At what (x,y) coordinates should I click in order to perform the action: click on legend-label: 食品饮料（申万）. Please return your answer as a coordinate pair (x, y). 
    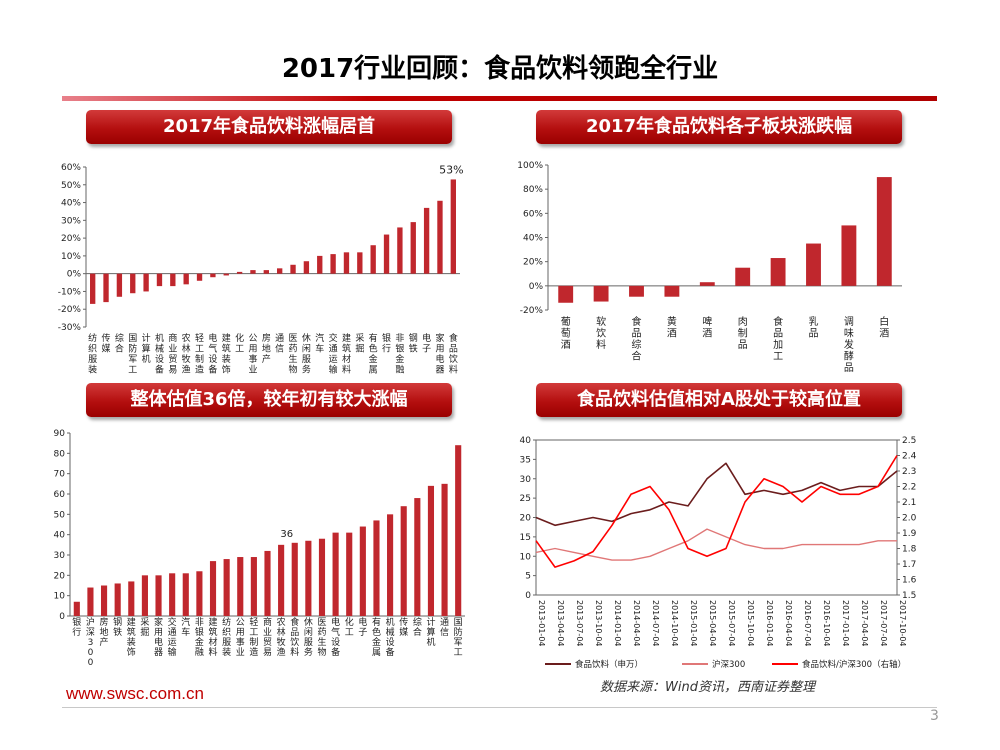
    Looking at the image, I should click on (609, 664).